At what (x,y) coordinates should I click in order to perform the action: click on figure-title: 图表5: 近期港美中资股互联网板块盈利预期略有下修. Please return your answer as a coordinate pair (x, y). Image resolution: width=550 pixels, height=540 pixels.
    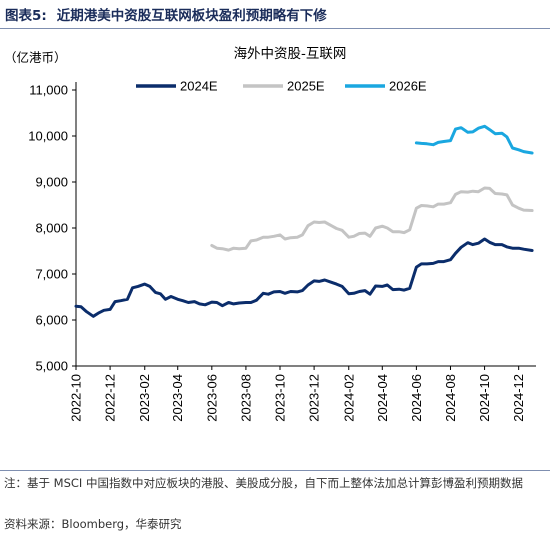
    Looking at the image, I should click on (166, 14).